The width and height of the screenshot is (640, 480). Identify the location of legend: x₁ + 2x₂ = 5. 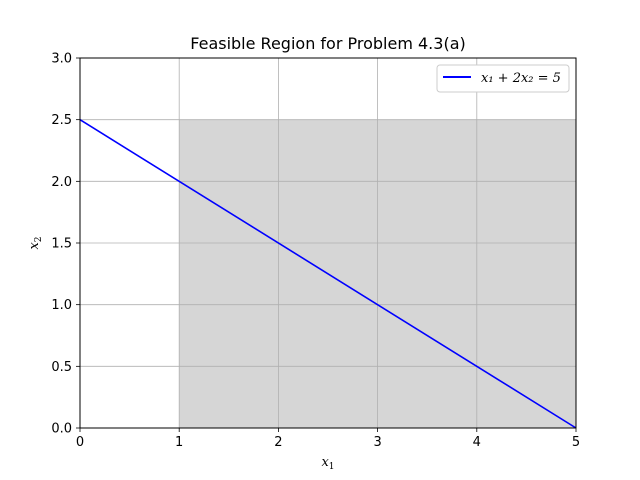
(503, 78).